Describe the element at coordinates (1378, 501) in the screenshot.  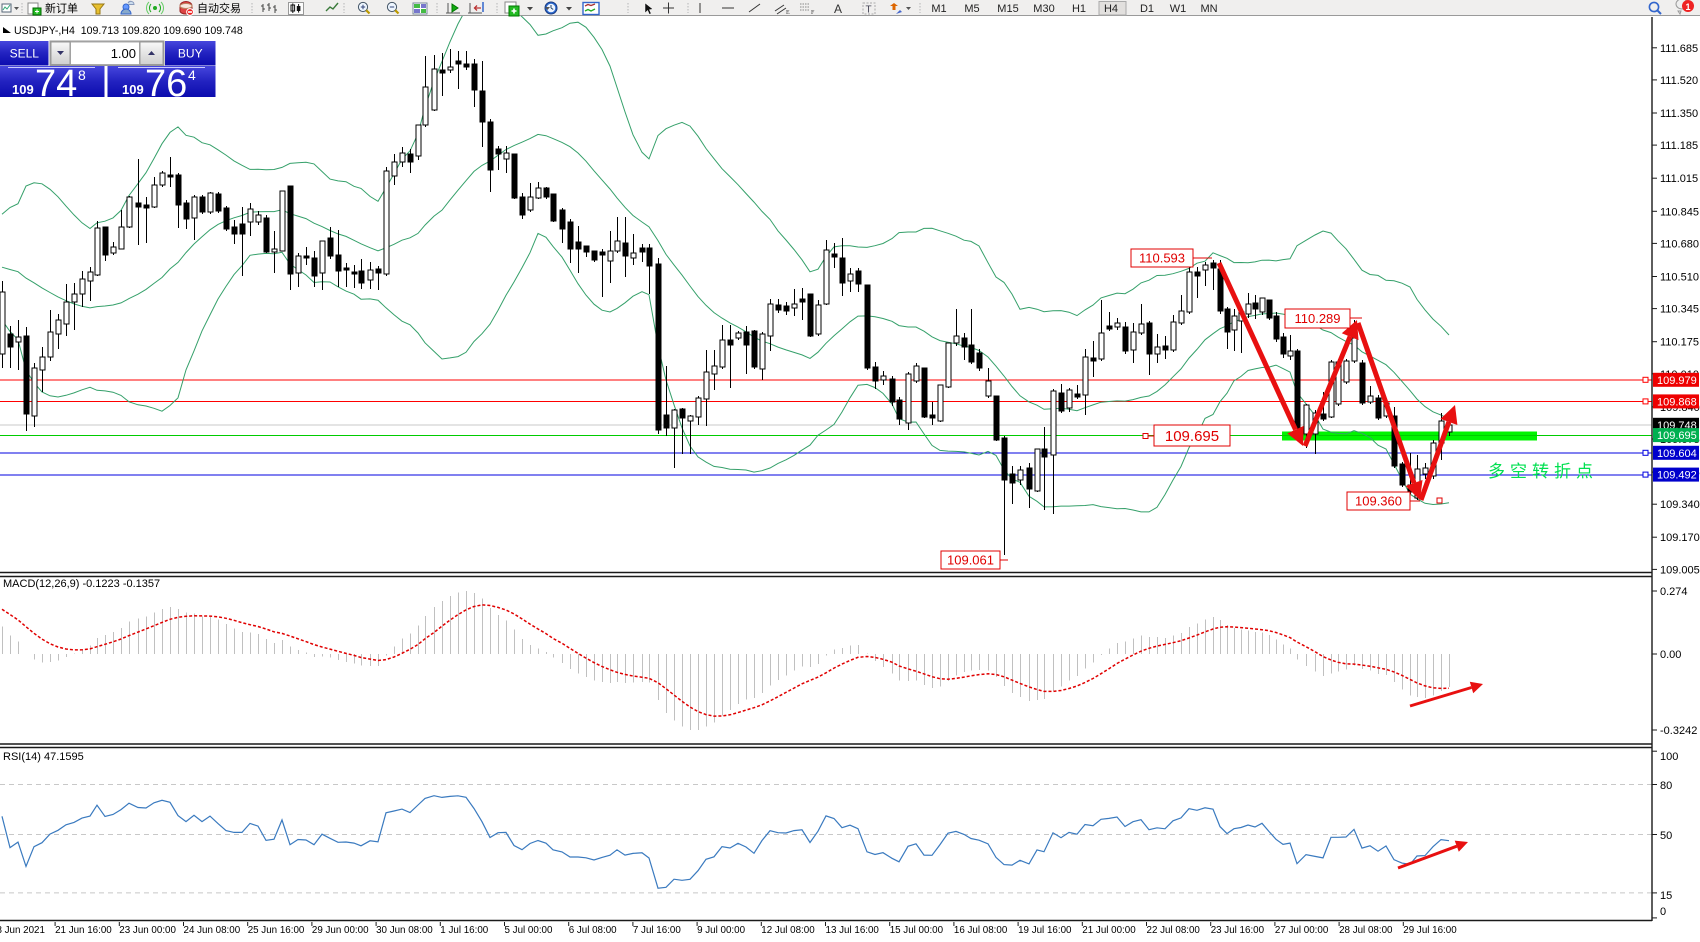
I see `svg-text: 109.360` at that location.